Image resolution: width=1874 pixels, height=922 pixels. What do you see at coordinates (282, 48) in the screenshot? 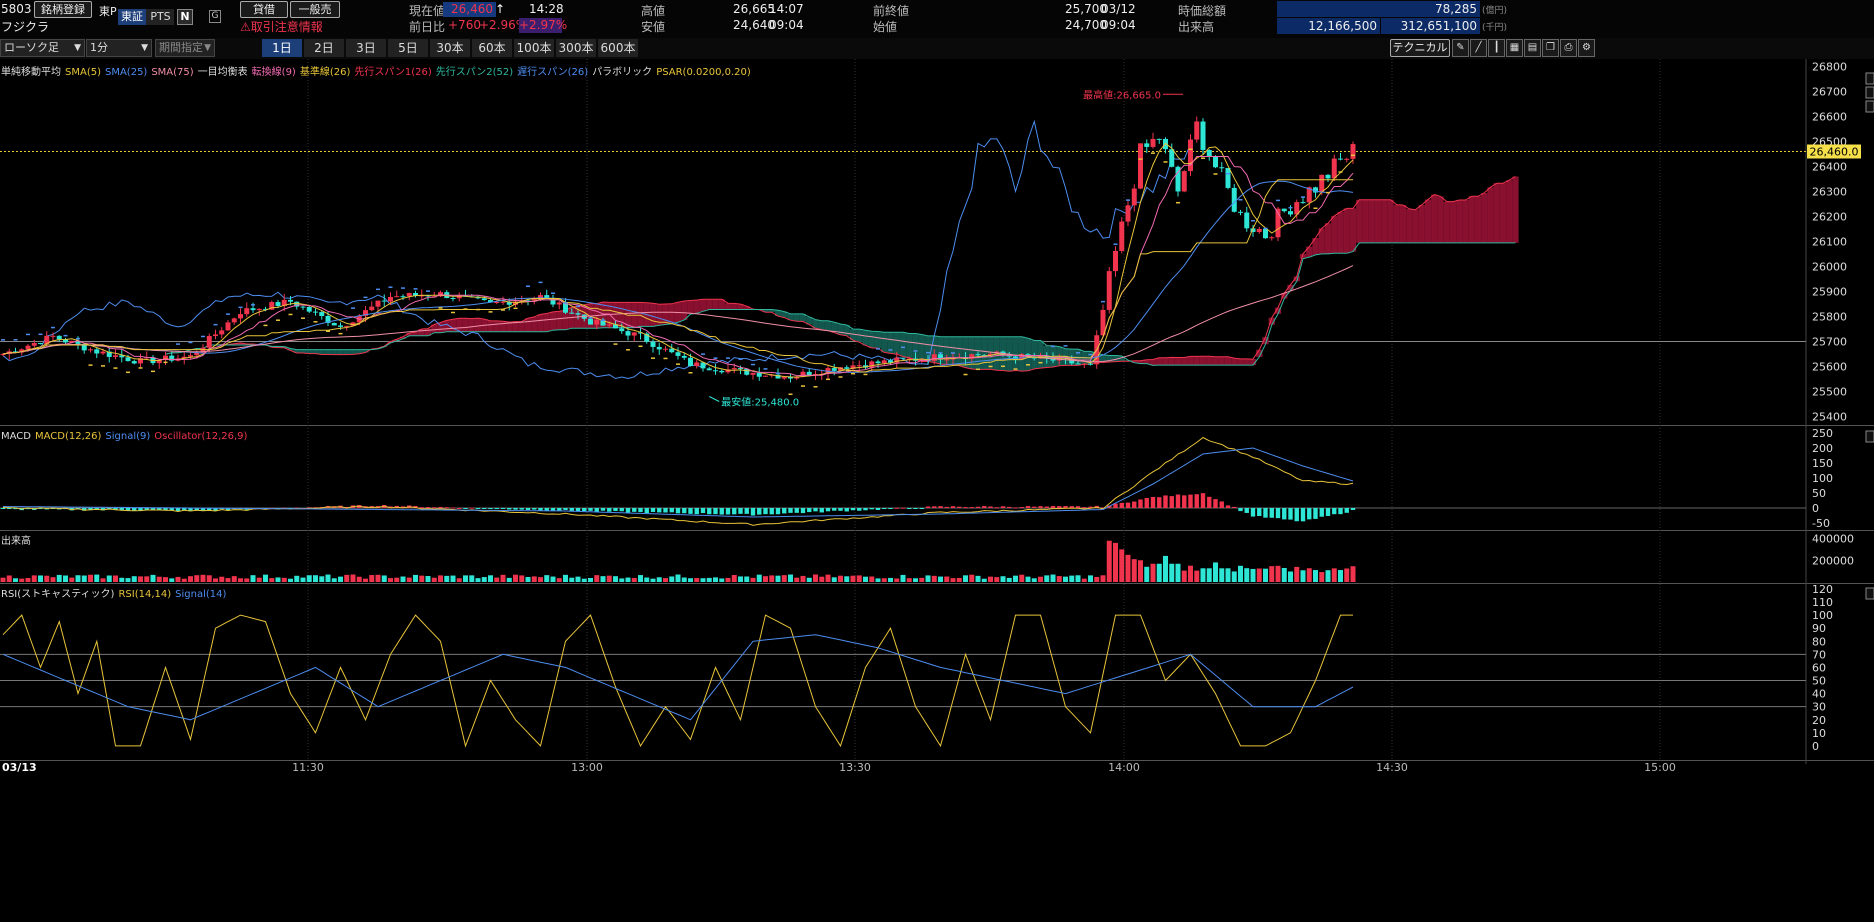
I see `timeframe-1: 1日` at bounding box center [282, 48].